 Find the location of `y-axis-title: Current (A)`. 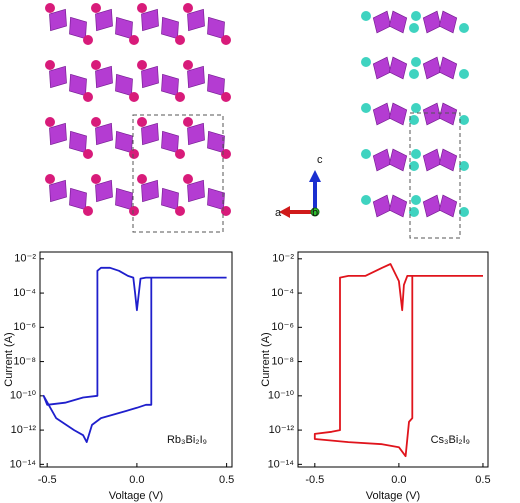

y-axis-title: Current (A) is located at coordinates (266, 359).